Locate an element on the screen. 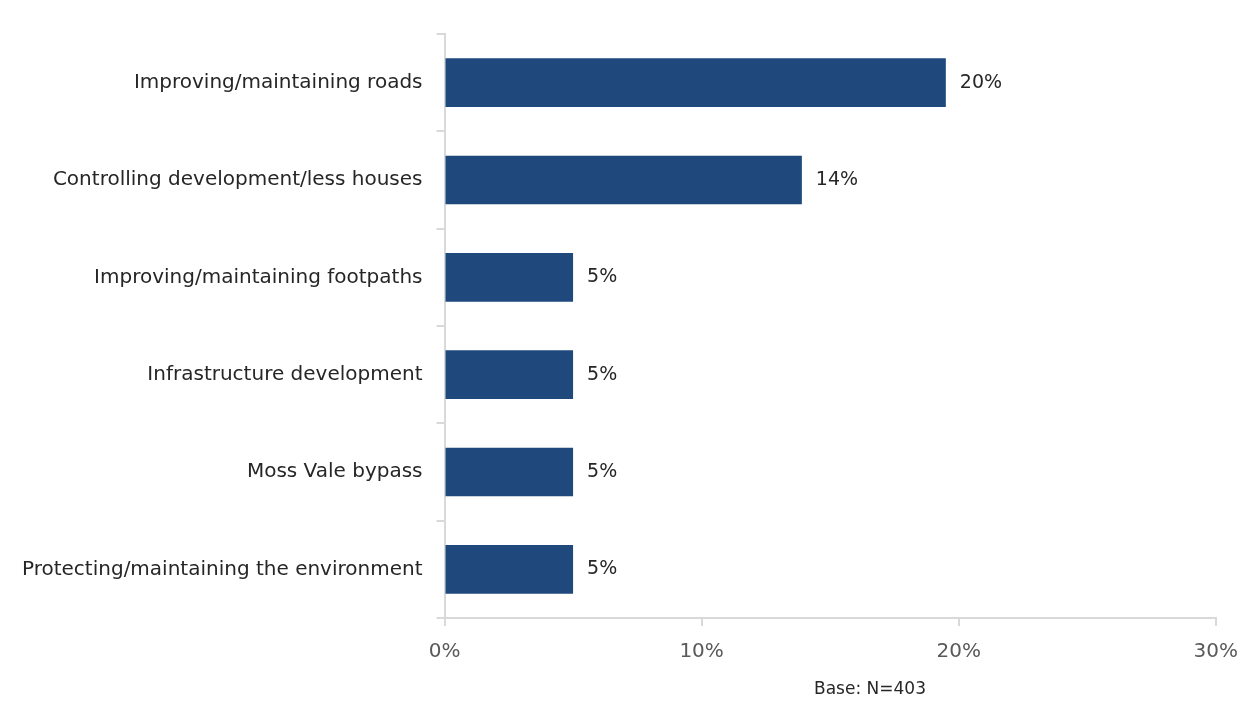 This screenshot has width=1260, height=717. y-tick-label: Controlling development/less houses is located at coordinates (237, 178).